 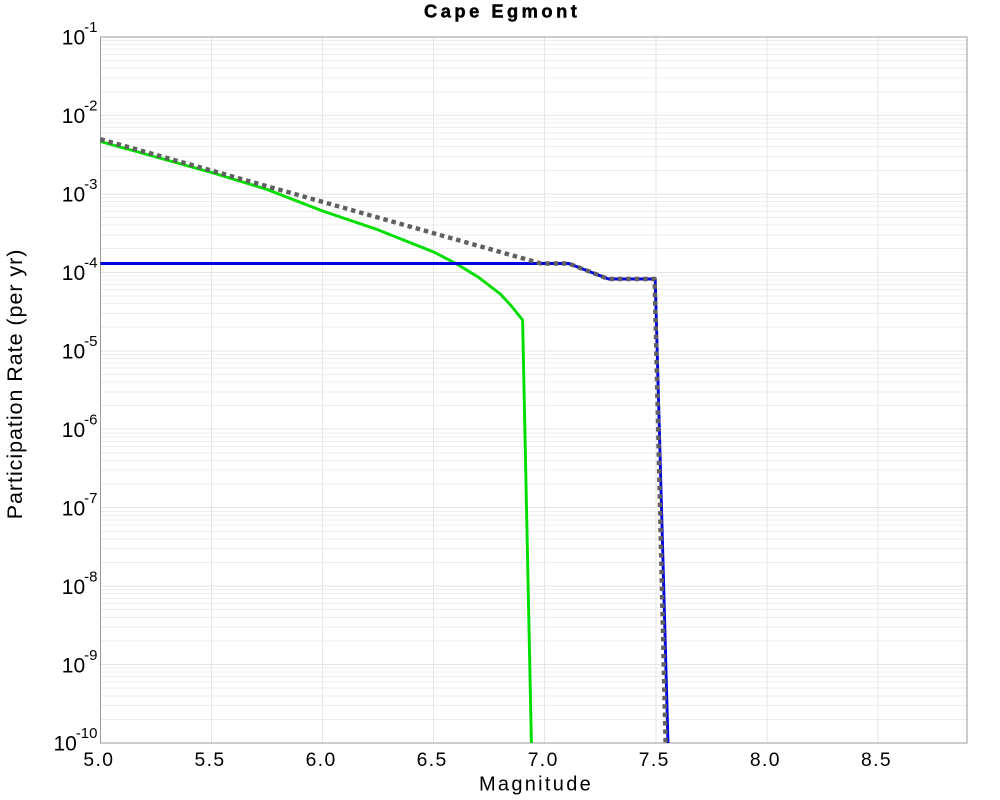 What do you see at coordinates (80, 426) in the screenshot?
I see `svg-text: 10⁻⁶` at bounding box center [80, 426].